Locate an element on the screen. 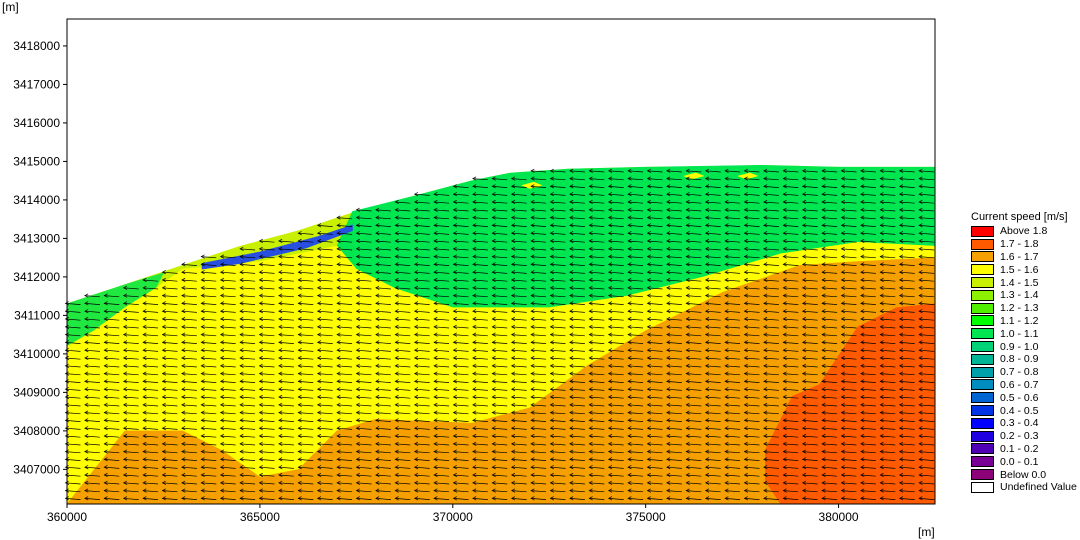 The height and width of the screenshot is (540, 1080). legend-label: 1.3 - 1.4 is located at coordinates (1019, 295).